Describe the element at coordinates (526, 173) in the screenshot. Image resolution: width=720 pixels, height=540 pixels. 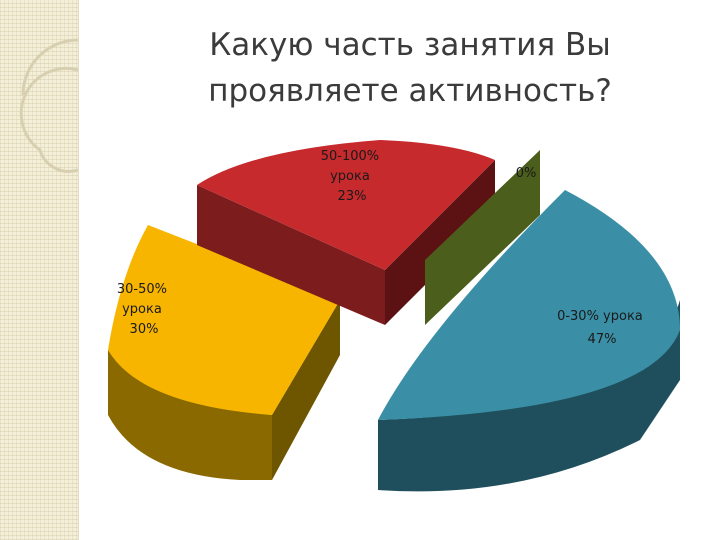
I see `label-0: 0%` at that location.